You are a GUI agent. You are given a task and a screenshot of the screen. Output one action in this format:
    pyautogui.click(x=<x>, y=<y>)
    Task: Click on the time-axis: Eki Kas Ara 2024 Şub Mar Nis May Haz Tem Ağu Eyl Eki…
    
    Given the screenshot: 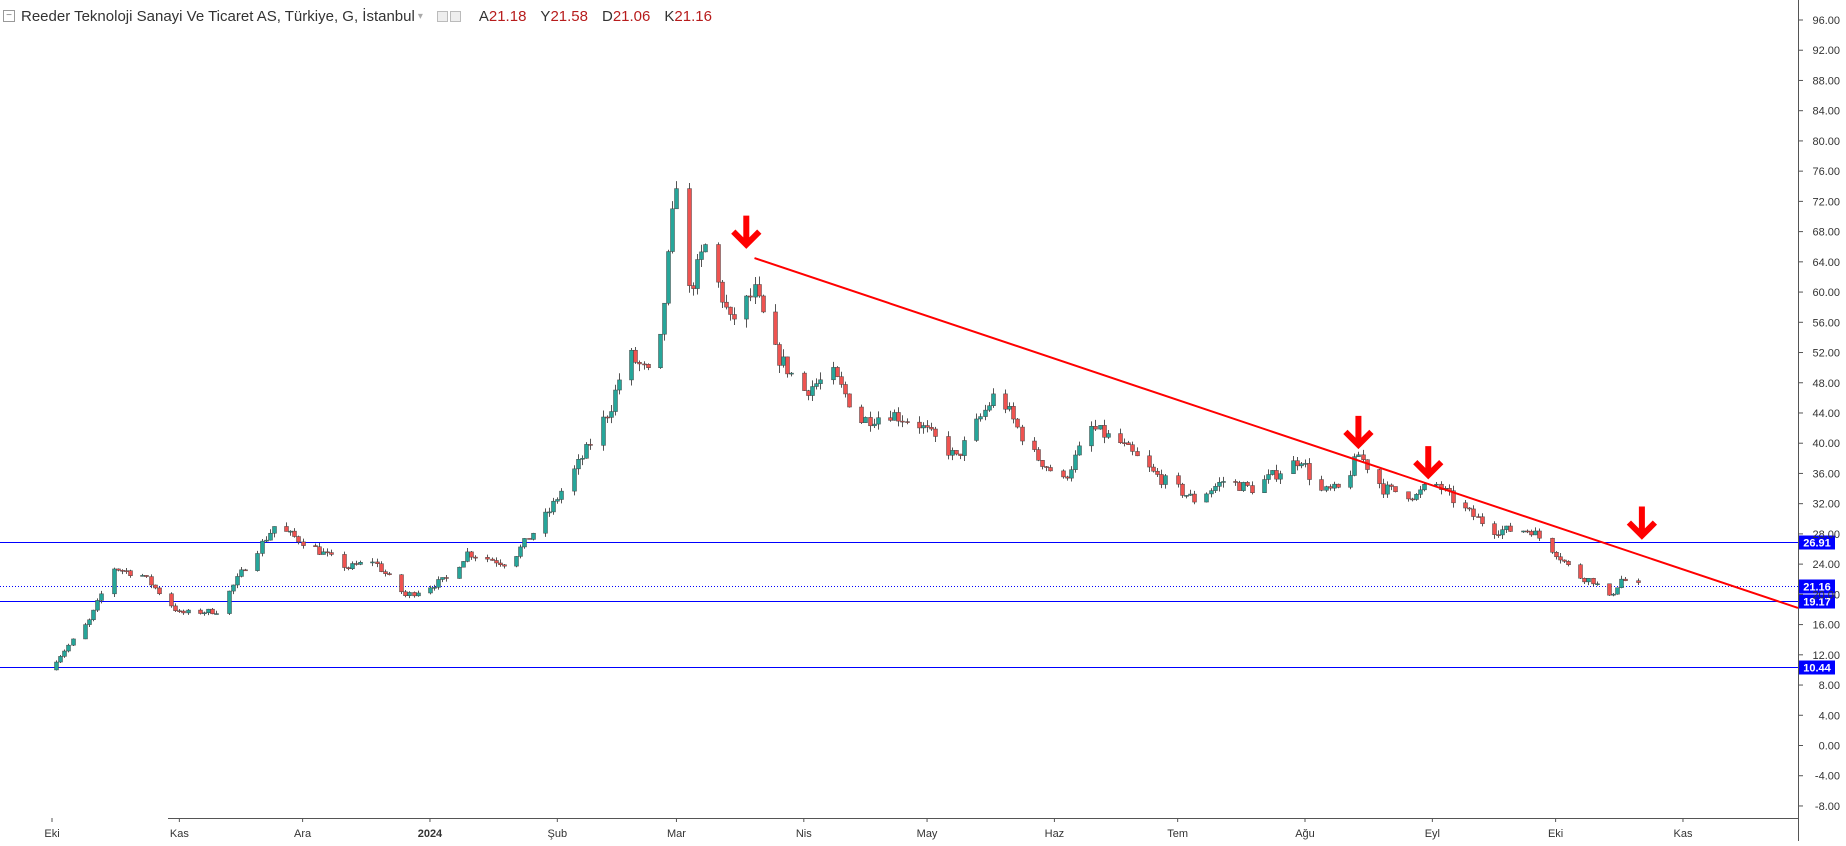 What is the action you would take?
    pyautogui.click(x=868, y=829)
    